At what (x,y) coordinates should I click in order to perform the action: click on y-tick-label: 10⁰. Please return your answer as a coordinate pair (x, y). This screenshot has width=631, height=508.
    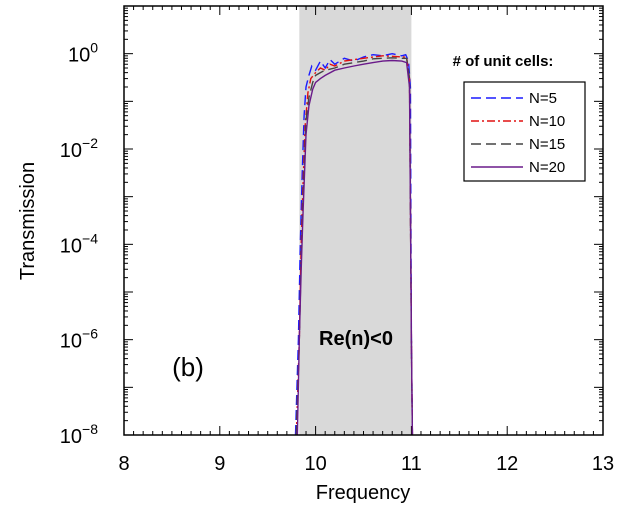
    Looking at the image, I should click on (83, 53).